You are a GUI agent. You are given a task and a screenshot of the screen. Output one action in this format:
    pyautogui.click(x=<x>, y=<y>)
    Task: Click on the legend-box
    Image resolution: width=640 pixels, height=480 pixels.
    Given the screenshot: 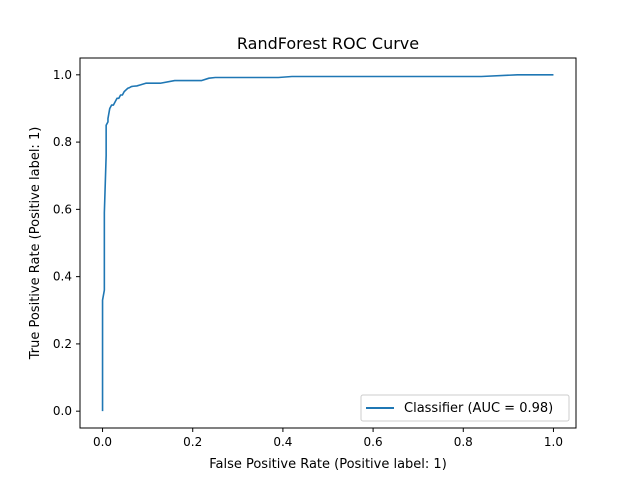 What is the action you would take?
    pyautogui.click(x=465, y=408)
    